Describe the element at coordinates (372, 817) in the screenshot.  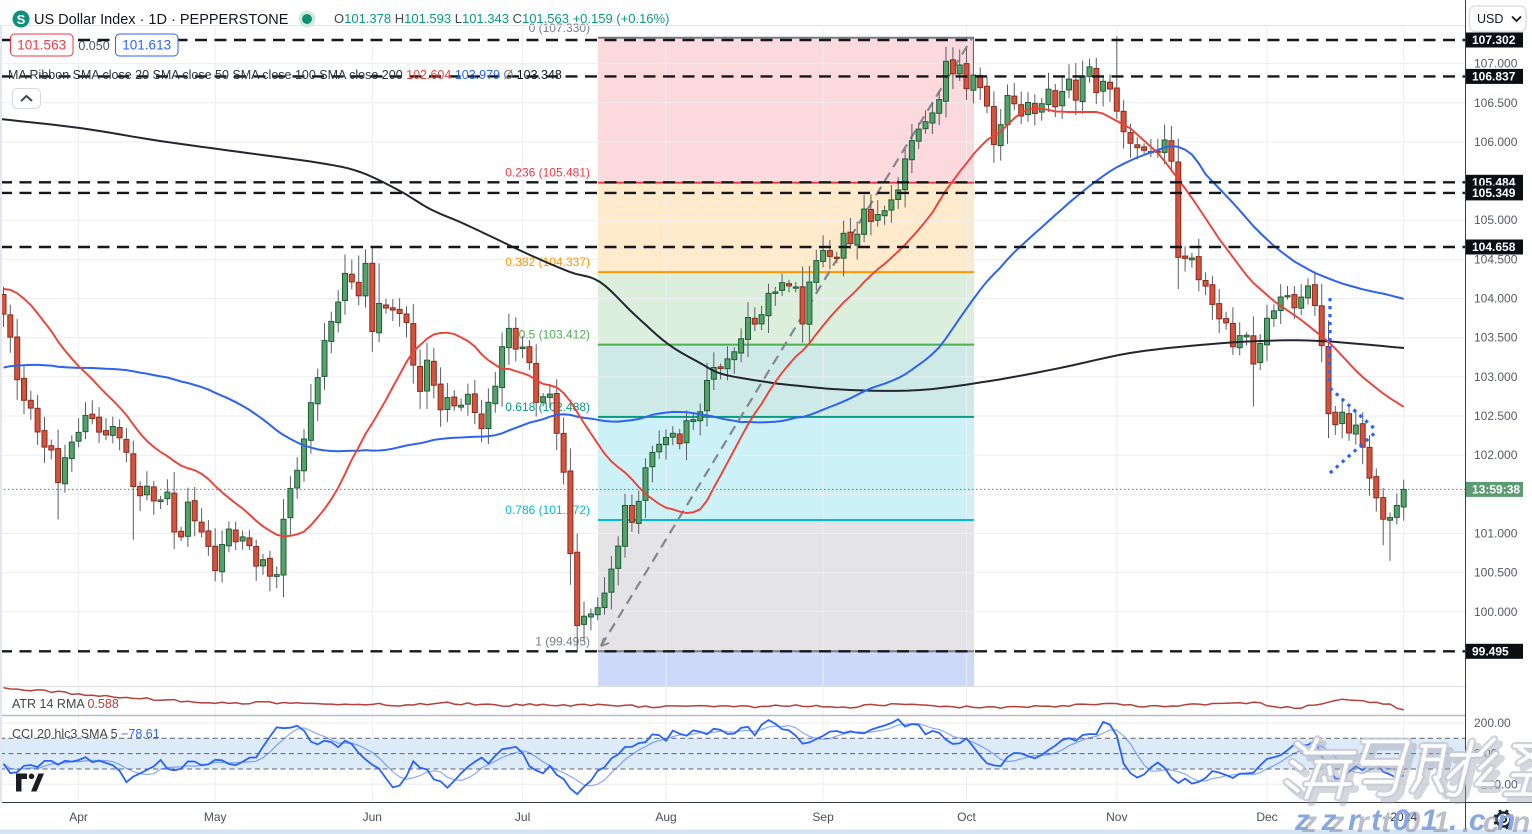
I see `svg-text: Jun` at that location.